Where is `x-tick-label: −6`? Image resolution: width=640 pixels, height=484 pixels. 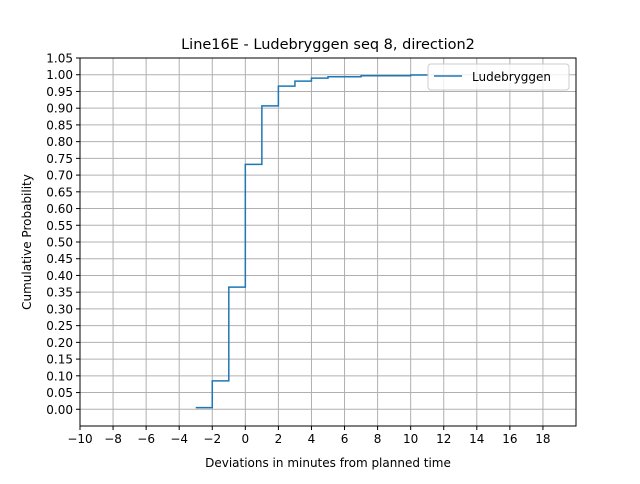 x-tick-label: −6 is located at coordinates (146, 439).